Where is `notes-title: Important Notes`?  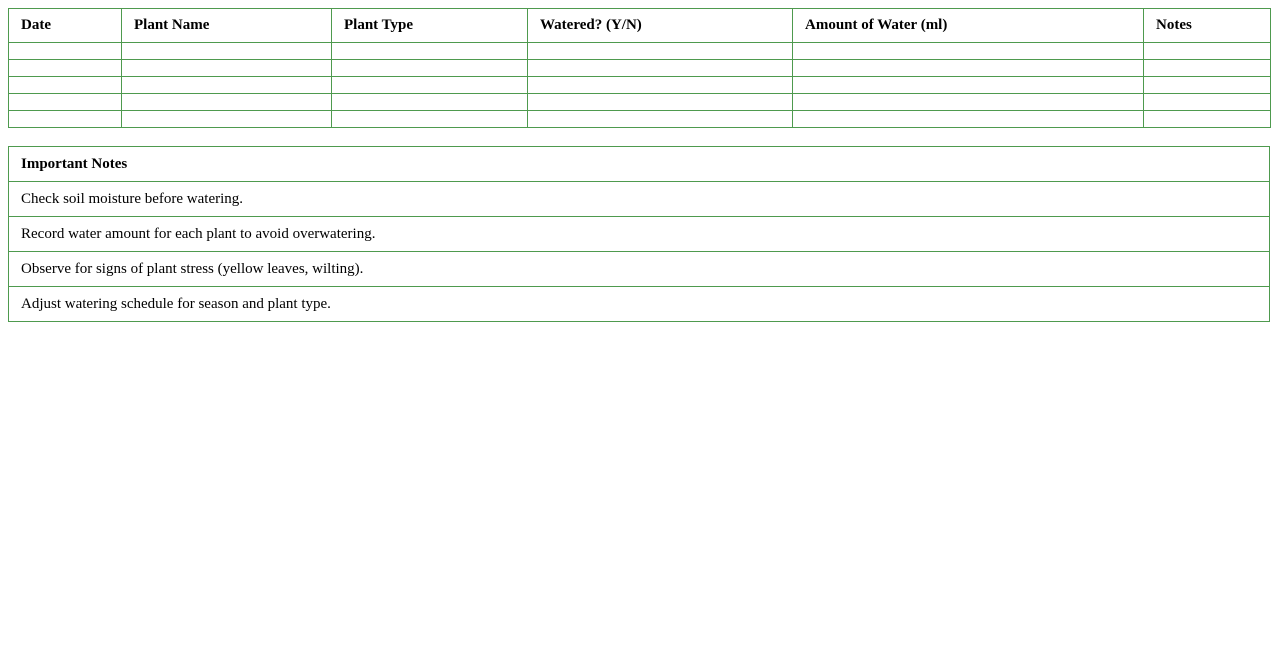 notes-title: Important Notes is located at coordinates (639, 164).